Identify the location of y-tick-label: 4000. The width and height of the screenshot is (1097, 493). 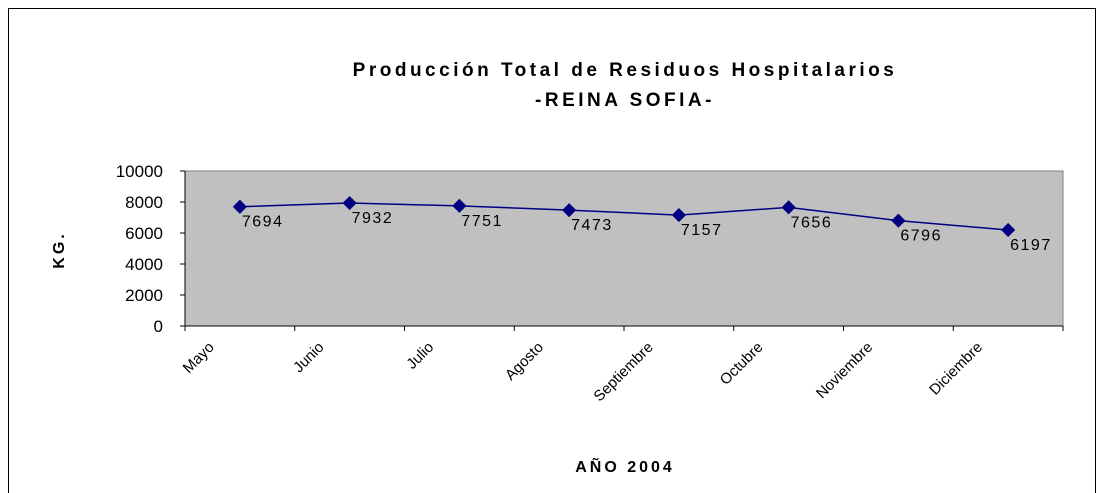
(144, 264).